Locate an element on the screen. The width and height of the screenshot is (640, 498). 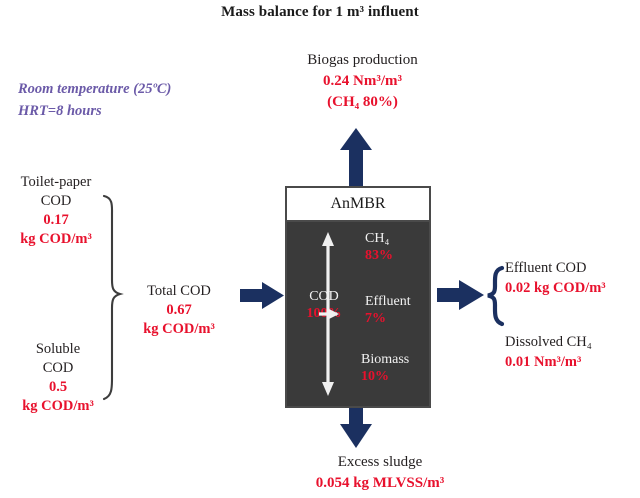
total-cod-group: Total COD 0.67 kg COD/m³ is located at coordinates (179, 310).